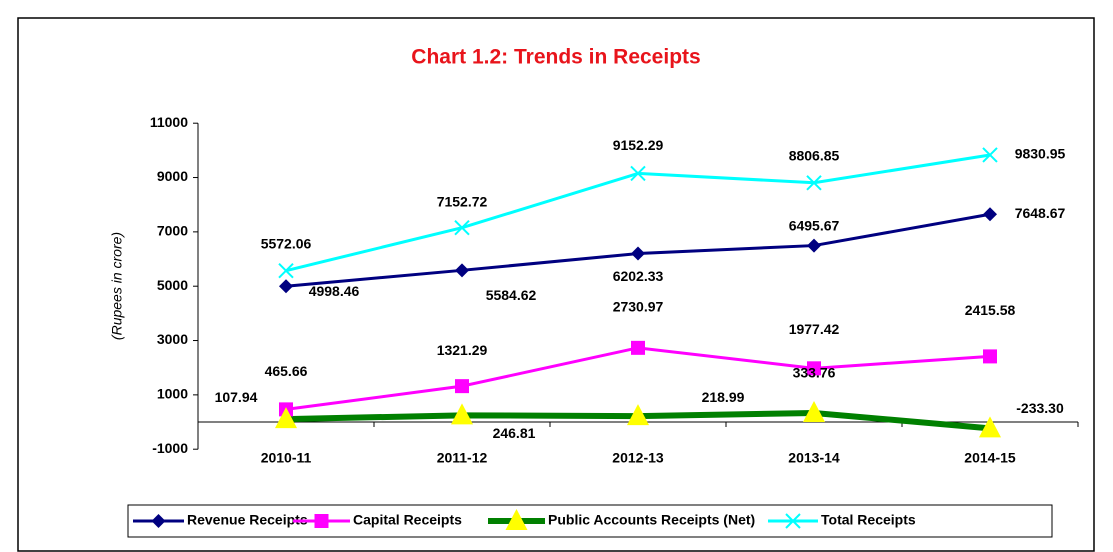  What do you see at coordinates (1040, 213) in the screenshot?
I see `data-label: 7648.67` at bounding box center [1040, 213].